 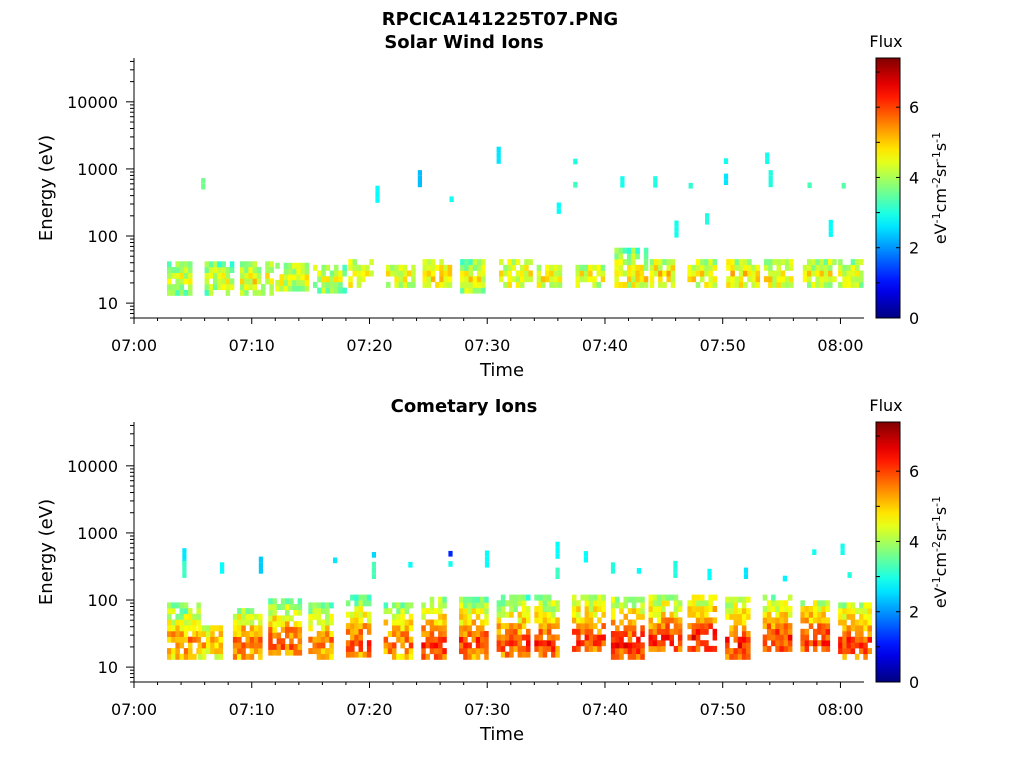 I want to click on x-tick-label: 07:50, so click(x=723, y=345).